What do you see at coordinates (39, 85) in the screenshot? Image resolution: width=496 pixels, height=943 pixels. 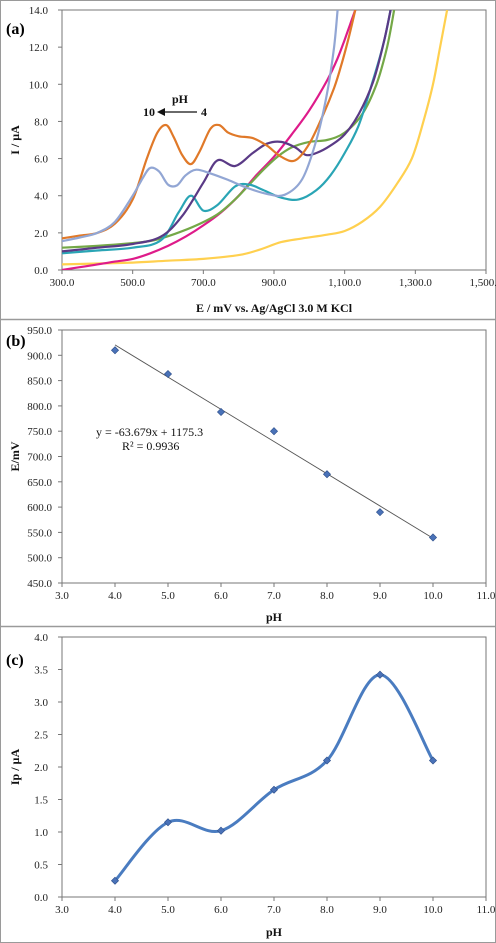 I see `y-tick-label: 10.0` at bounding box center [39, 85].